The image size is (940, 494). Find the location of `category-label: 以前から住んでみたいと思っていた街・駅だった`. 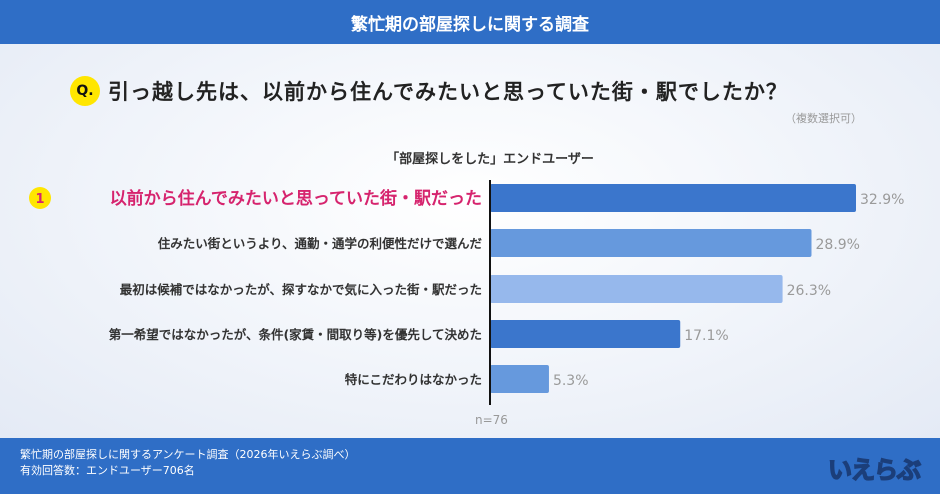

category-label: 以前から住んでみたいと思っていた街・駅だった is located at coordinates (296, 198).